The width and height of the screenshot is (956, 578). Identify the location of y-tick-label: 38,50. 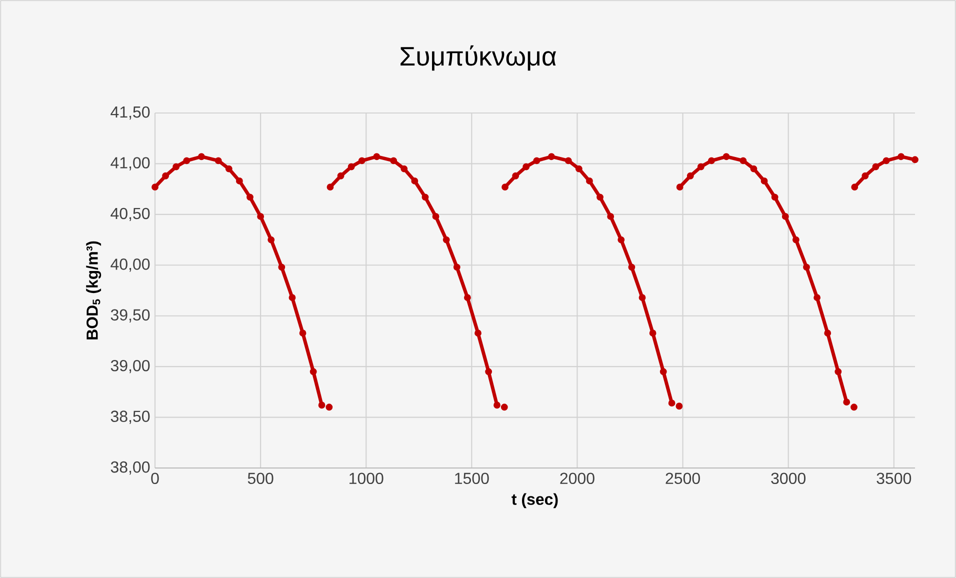
(130, 417).